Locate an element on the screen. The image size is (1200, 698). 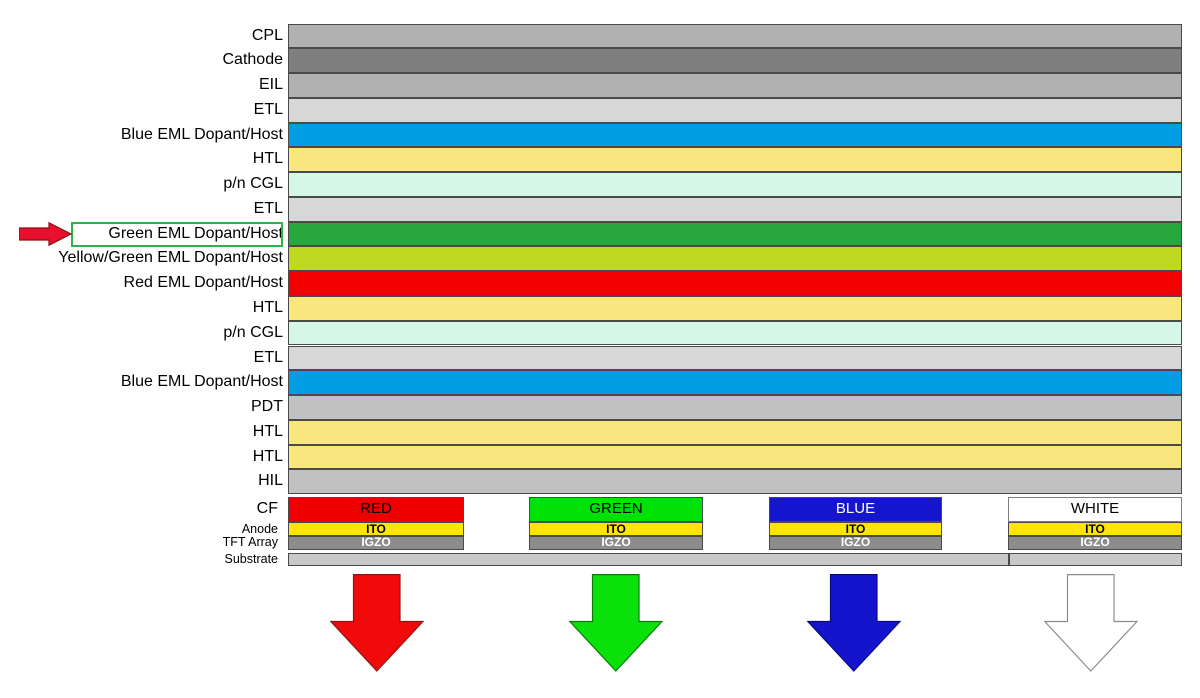
down-arrow-white-icon is located at coordinates (1091, 623).